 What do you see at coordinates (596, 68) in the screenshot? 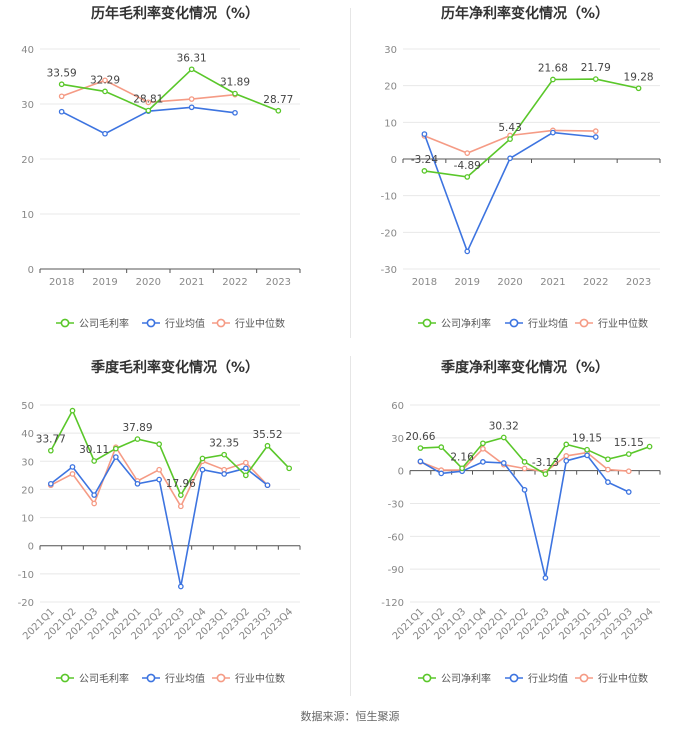
I see `data-label: 21.79` at bounding box center [596, 68].